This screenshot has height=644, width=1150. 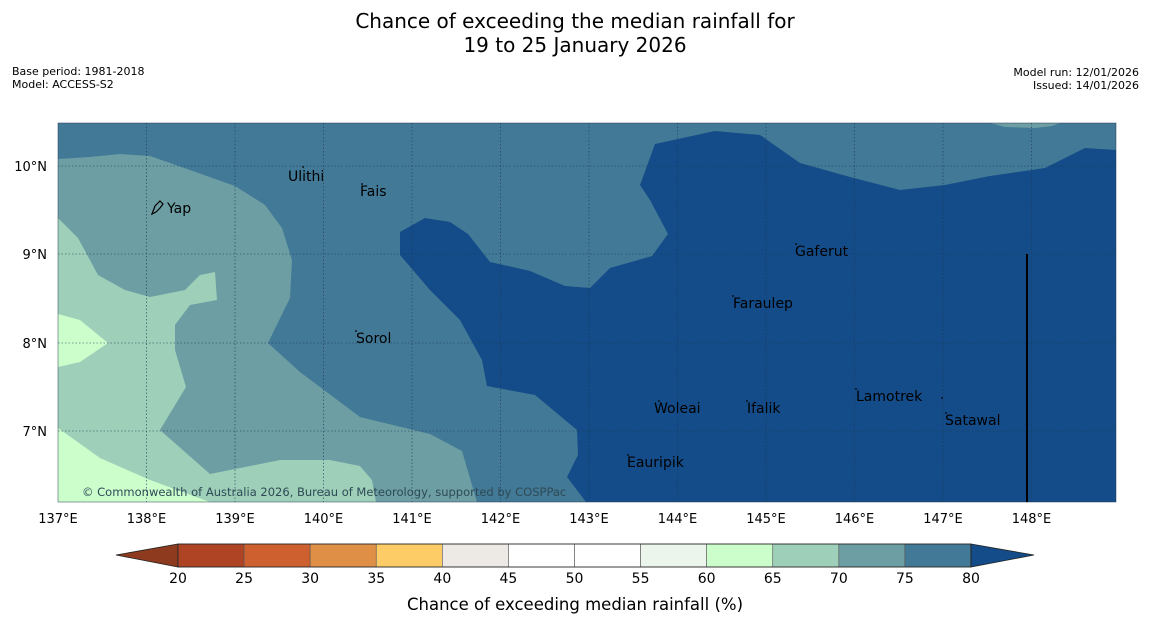 What do you see at coordinates (78, 71) in the screenshot?
I see `base-period: Base period: 1981-2018` at bounding box center [78, 71].